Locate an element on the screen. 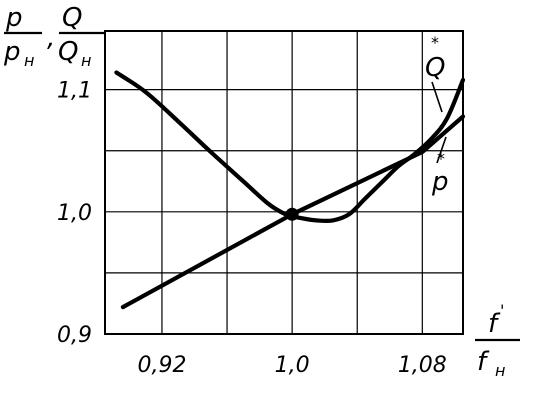  y-label-q-denominator-sub: н is located at coordinates (86, 60).